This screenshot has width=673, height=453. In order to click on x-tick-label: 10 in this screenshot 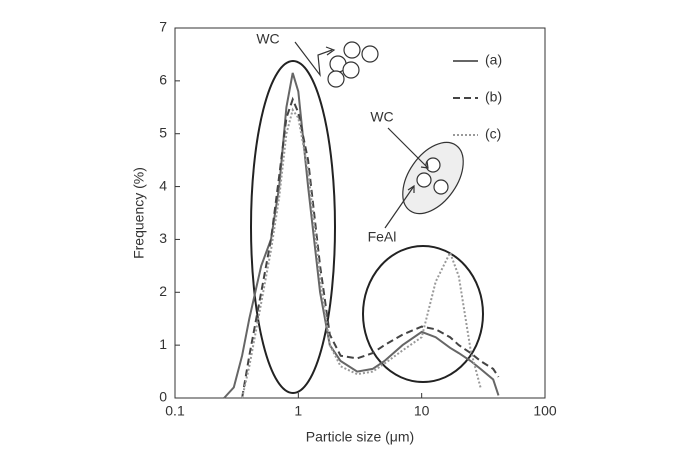, I will do `click(422, 411)`.